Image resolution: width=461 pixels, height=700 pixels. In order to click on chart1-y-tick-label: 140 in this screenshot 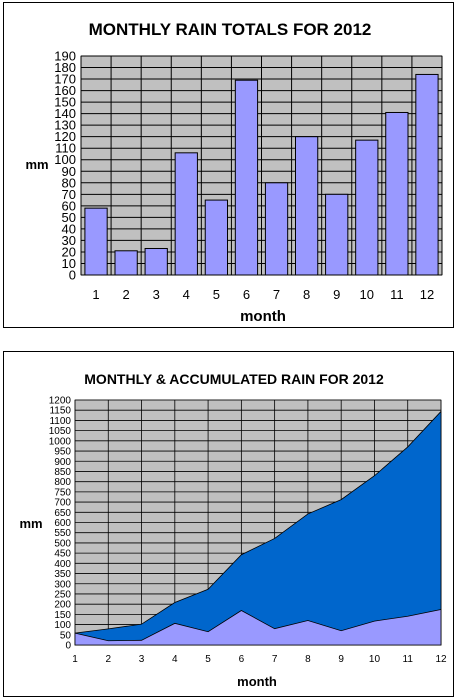, I will do `click(65, 113)`.